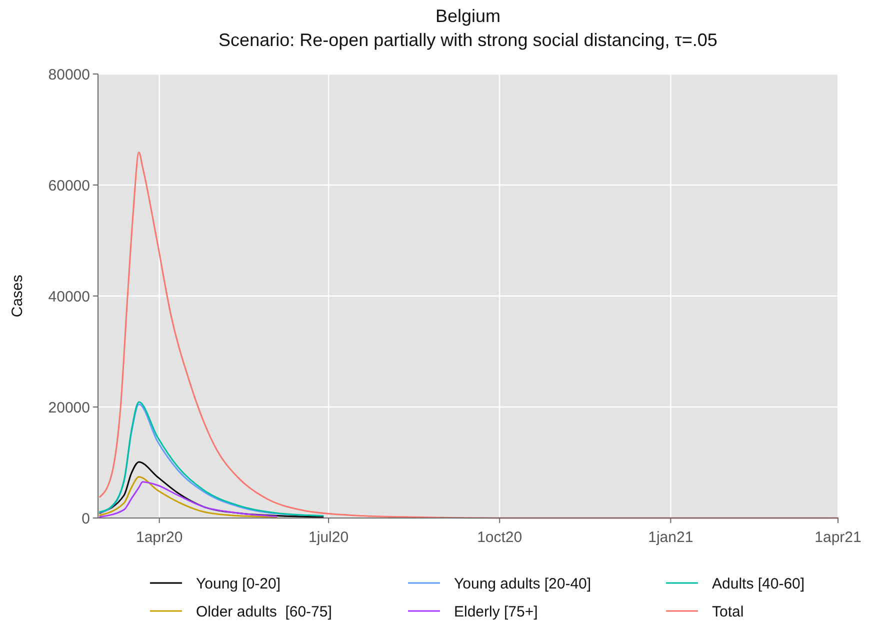  I want to click on y-tick-label: 40000, so click(69, 297).